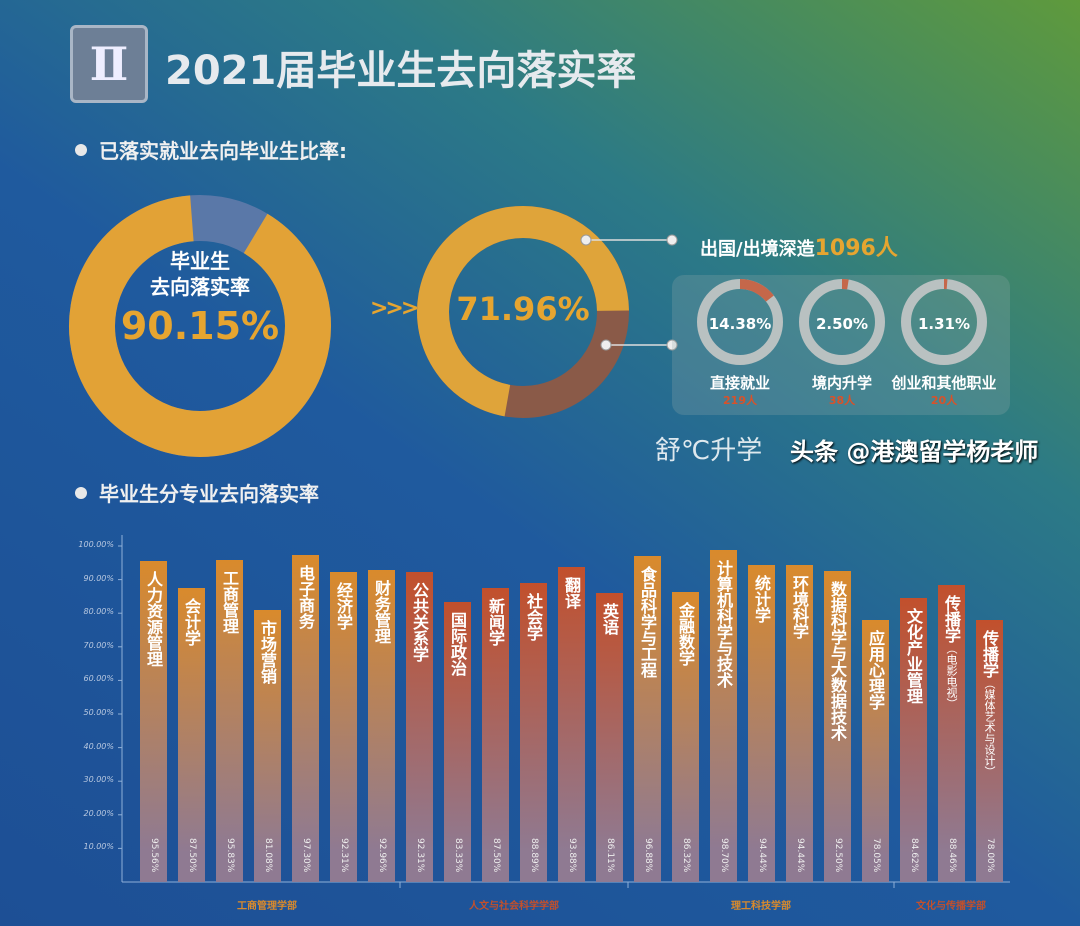  Describe the element at coordinates (495, 622) in the screenshot. I see `bar-category-text: 新闻学` at that location.